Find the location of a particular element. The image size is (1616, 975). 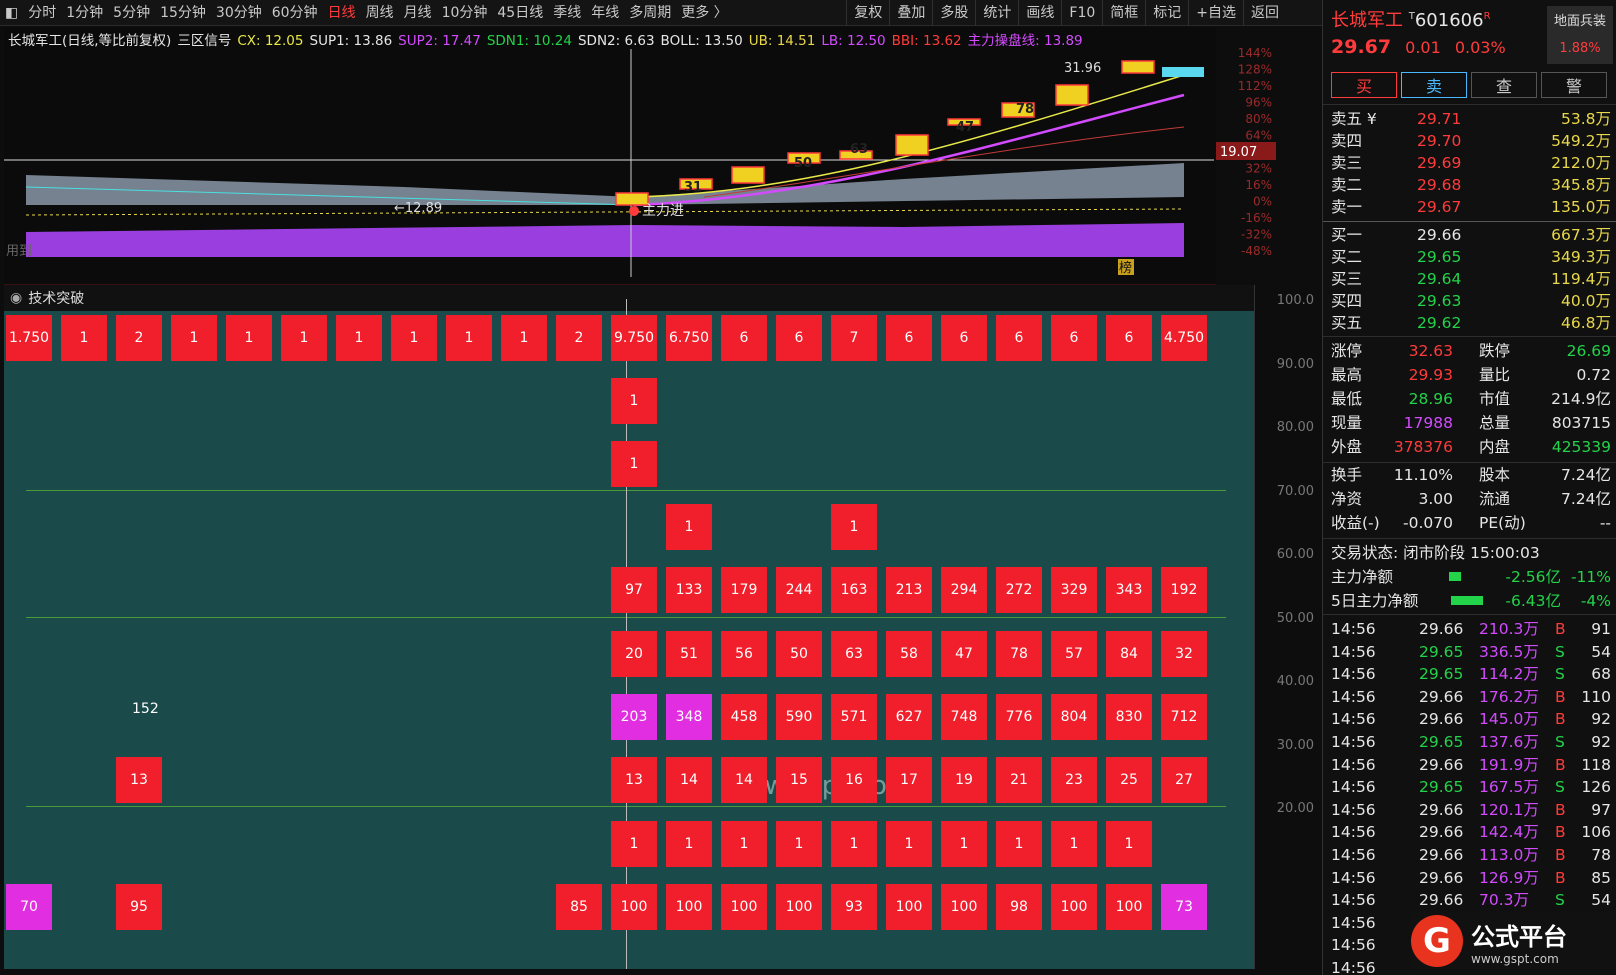

toolbar-button: 简框 is located at coordinates (1123, 13).